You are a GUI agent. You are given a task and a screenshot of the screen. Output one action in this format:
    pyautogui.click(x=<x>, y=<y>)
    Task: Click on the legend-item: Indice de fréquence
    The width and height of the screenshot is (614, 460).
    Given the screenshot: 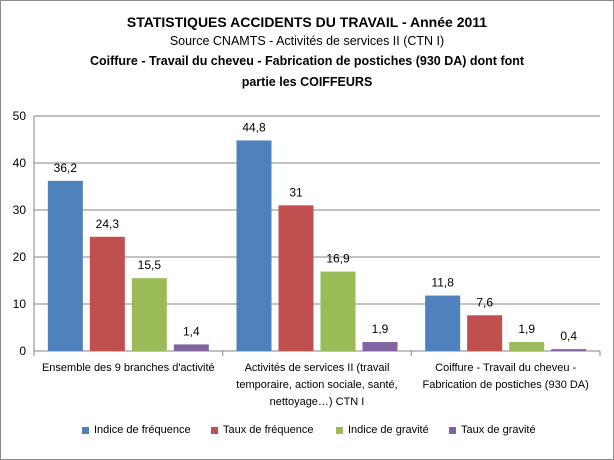 What is the action you would take?
    pyautogui.click(x=136, y=430)
    